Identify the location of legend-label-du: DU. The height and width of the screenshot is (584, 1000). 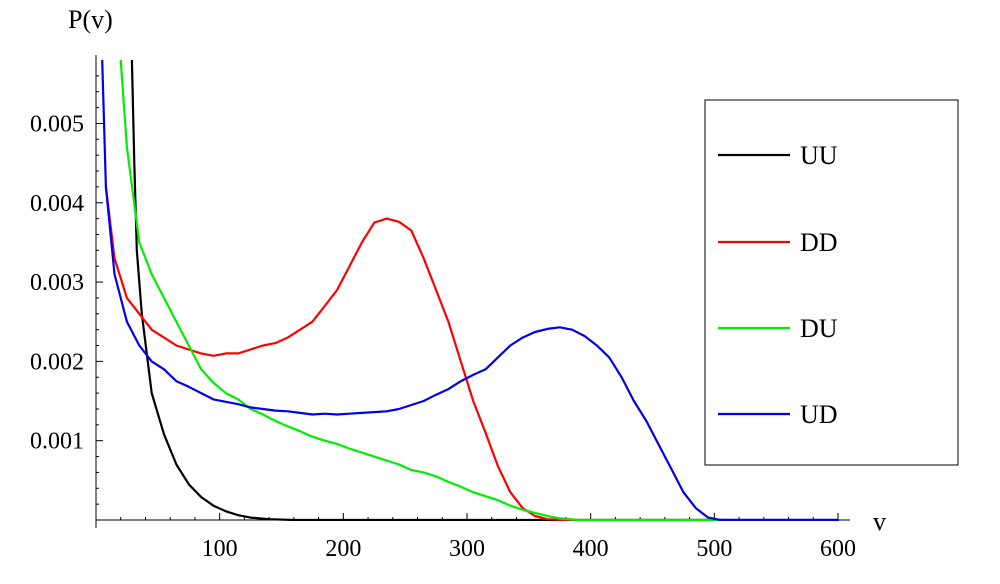
(819, 328).